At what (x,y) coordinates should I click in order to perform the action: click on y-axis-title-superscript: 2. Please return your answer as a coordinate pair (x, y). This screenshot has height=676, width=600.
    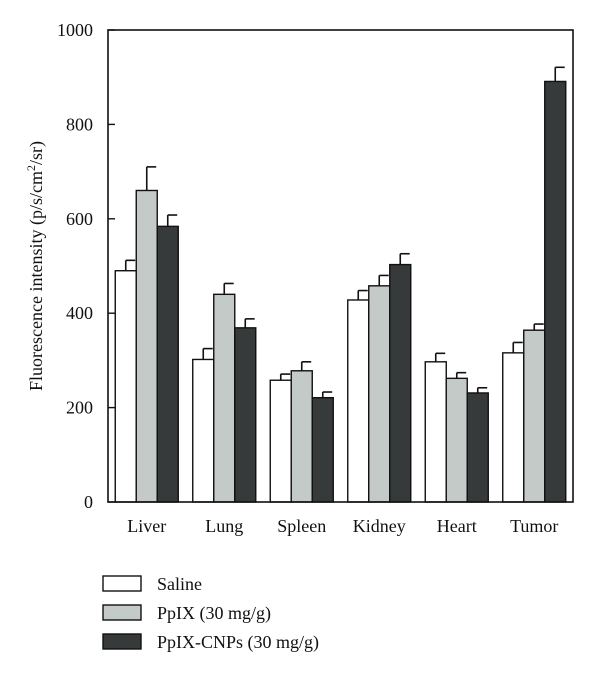
    Looking at the image, I should click on (31, 168).